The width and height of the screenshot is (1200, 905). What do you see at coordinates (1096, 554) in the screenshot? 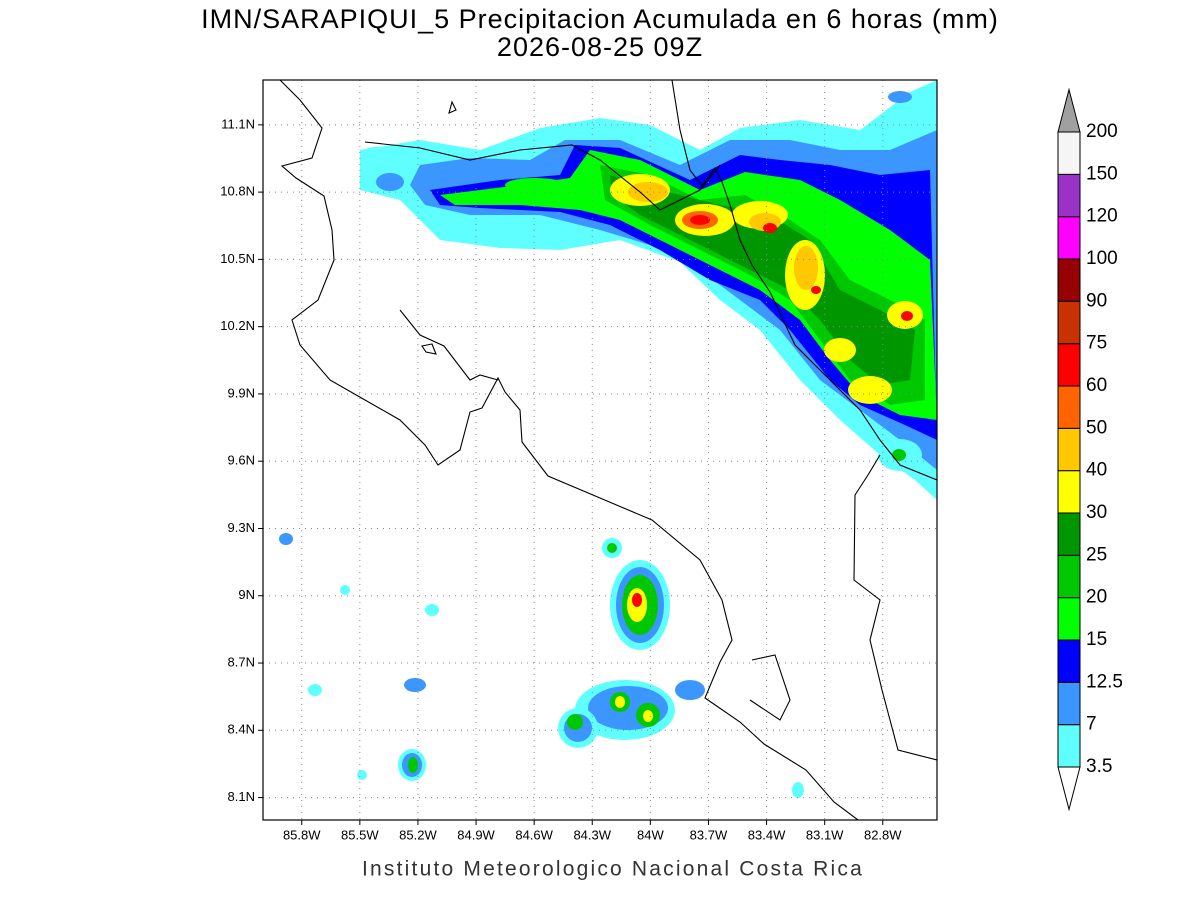
I see `colorbar-label: 25` at bounding box center [1096, 554].